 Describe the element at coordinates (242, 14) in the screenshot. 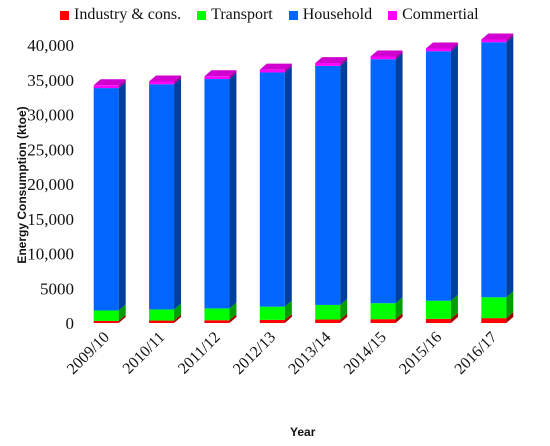

I see `legend-label: Transport` at that location.